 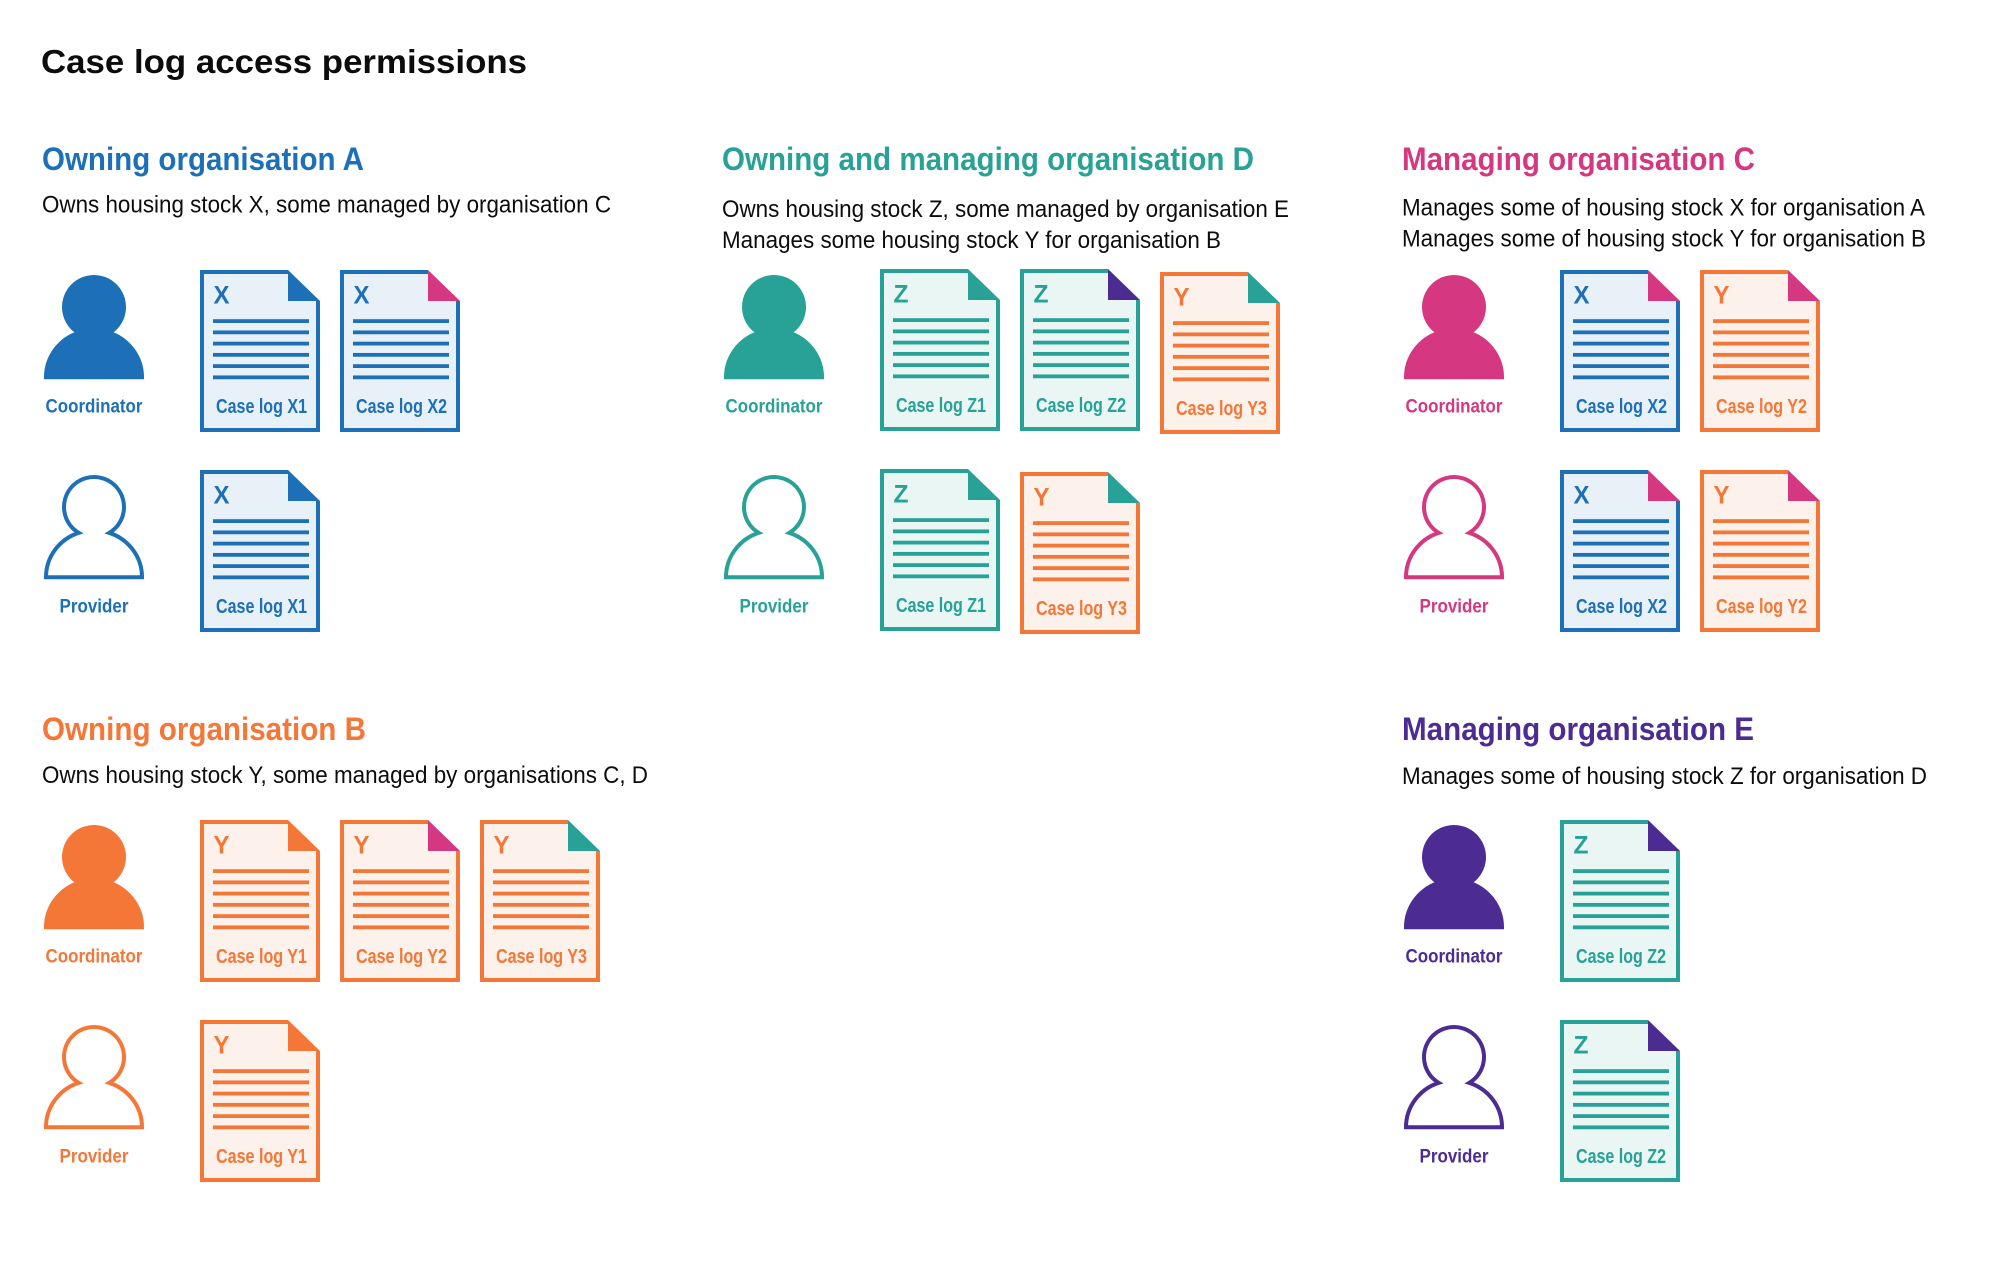 I want to click on svg-text: Owning organisation B, so click(x=204, y=729).